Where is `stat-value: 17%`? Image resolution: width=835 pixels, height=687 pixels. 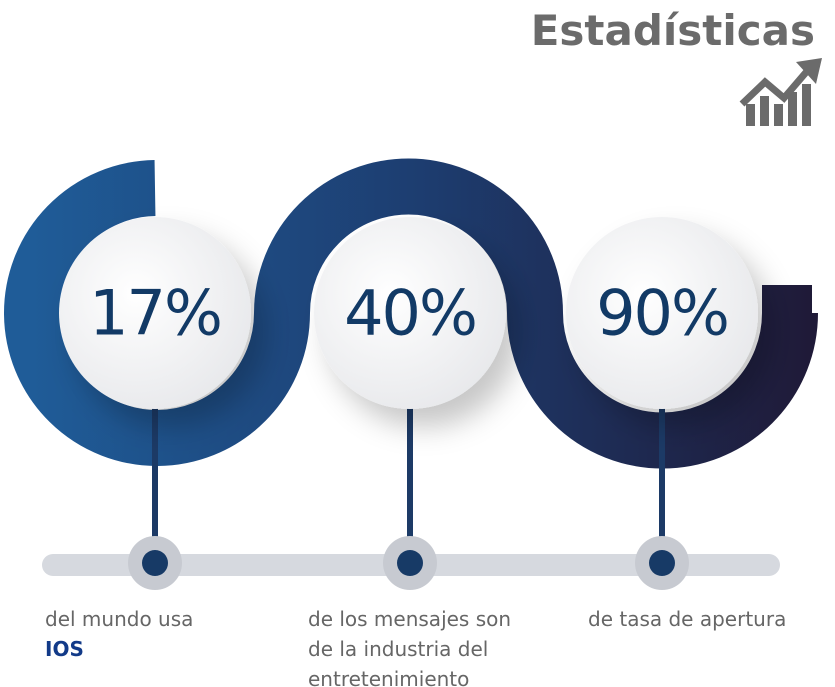
stat-value: 17% is located at coordinates (155, 313).